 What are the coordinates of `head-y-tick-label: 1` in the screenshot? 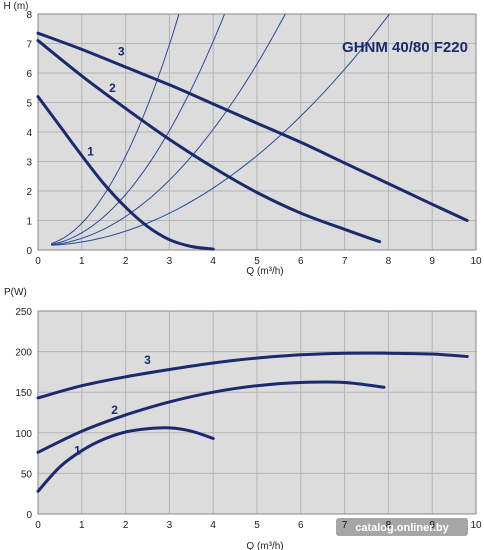 It's located at (29, 222).